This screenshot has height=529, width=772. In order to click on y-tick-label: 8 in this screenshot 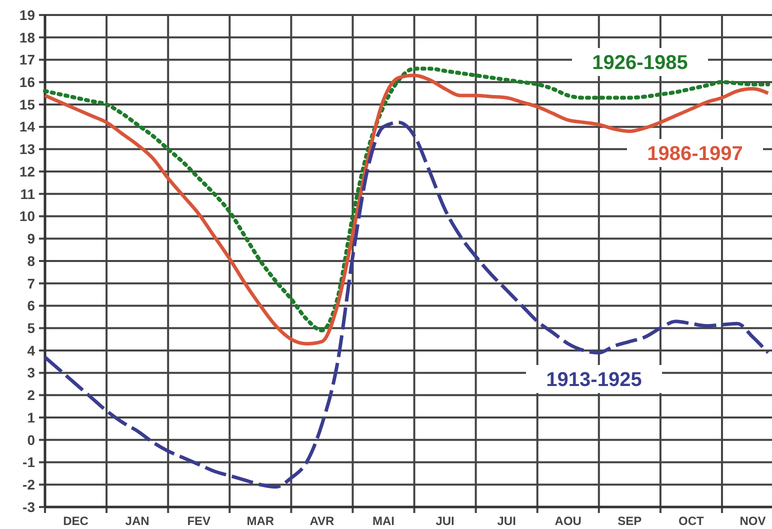, I will do `click(31, 260)`.